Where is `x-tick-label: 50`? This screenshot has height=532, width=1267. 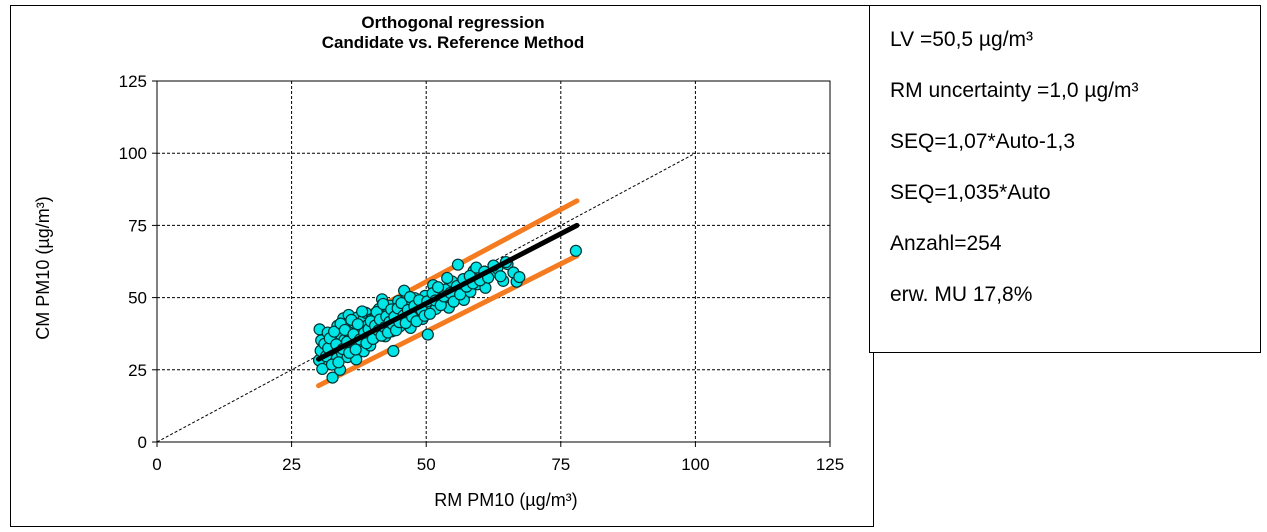 x-tick-label: 50 is located at coordinates (426, 464).